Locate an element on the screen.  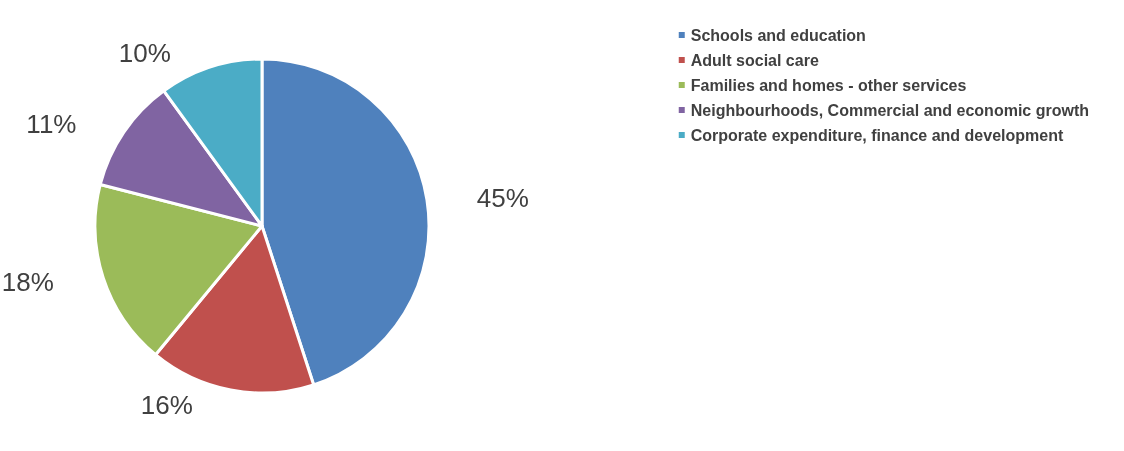
legend-label: Adult social care is located at coordinates (754, 60).